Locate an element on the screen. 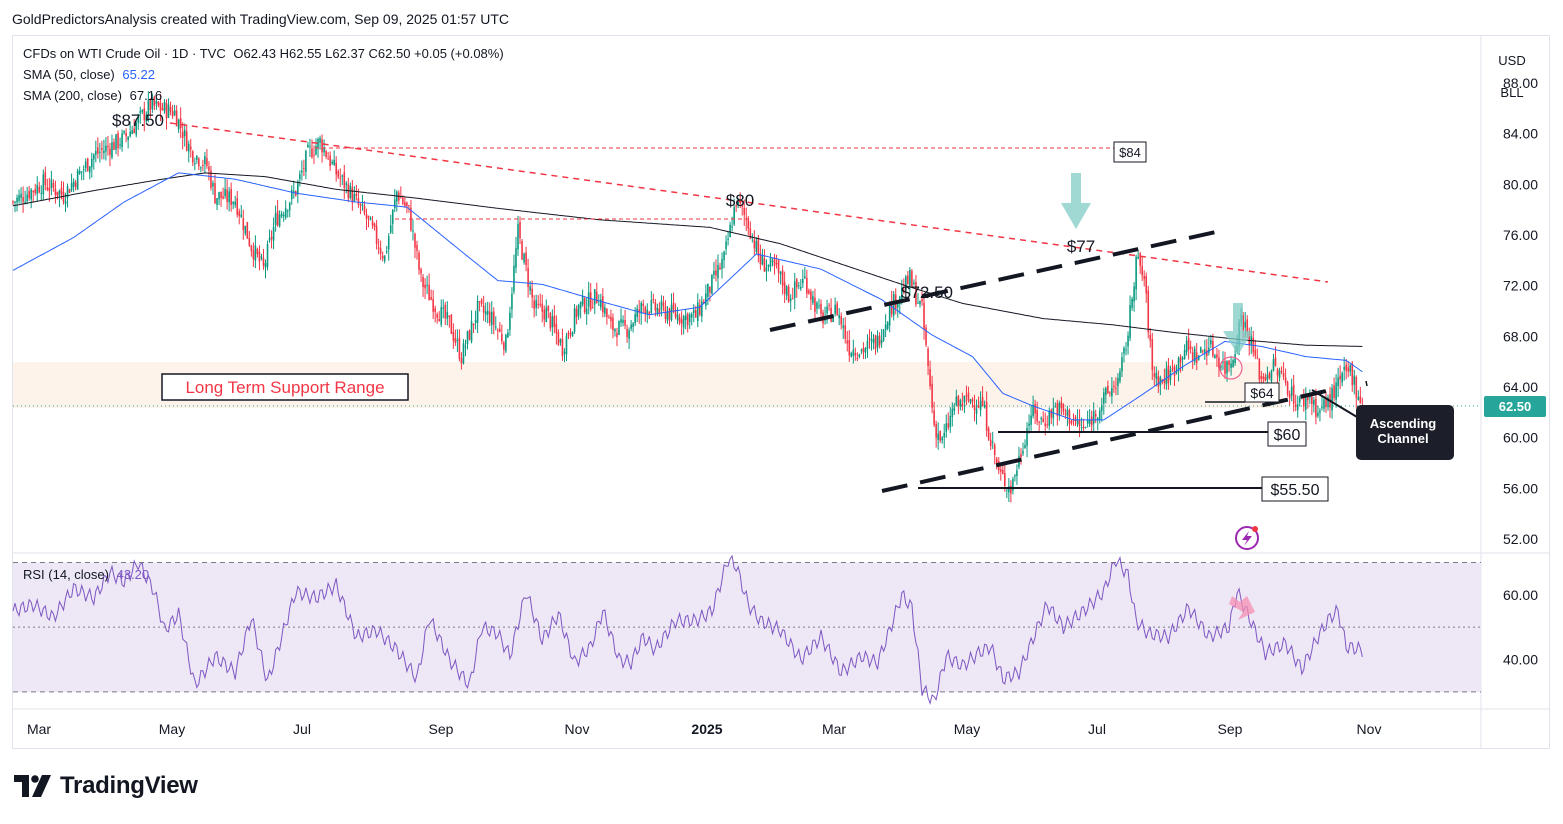 This screenshot has height=824, width=1563. level-box-84-label: $84 is located at coordinates (1130, 152).